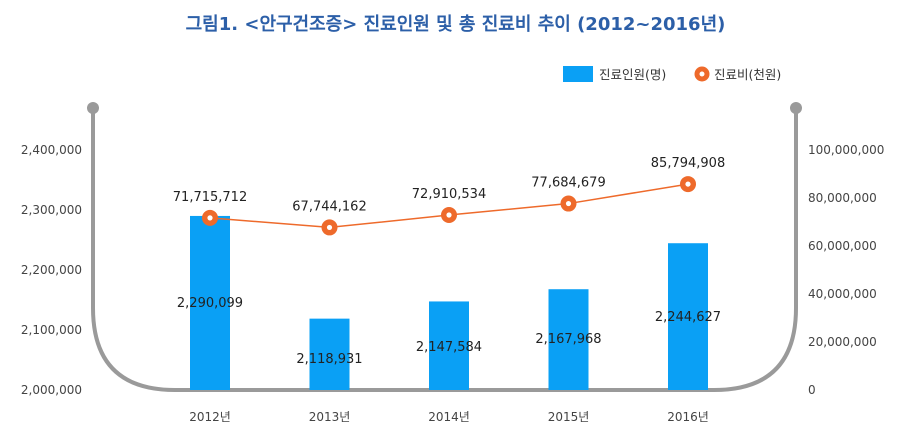 This screenshot has height=440, width=911. What do you see at coordinates (672, 74) in the screenshot?
I see `legend: 진료인원(명) 진료비(천원)` at bounding box center [672, 74].